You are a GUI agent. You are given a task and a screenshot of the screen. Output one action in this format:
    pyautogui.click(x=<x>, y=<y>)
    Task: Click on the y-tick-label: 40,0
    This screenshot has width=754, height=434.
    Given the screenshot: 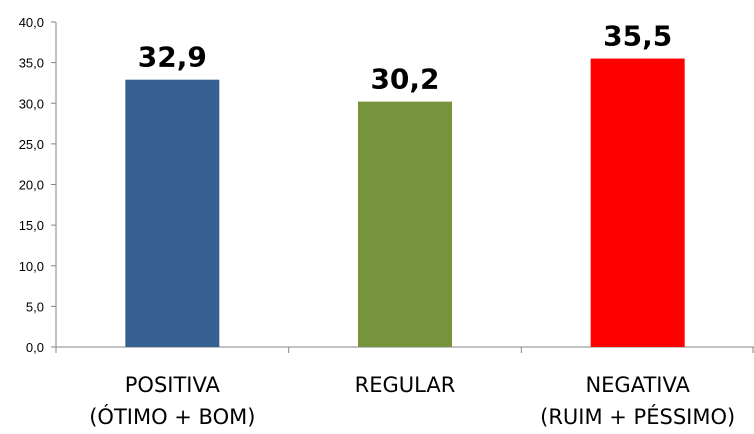 What is the action you would take?
    pyautogui.click(x=31, y=22)
    